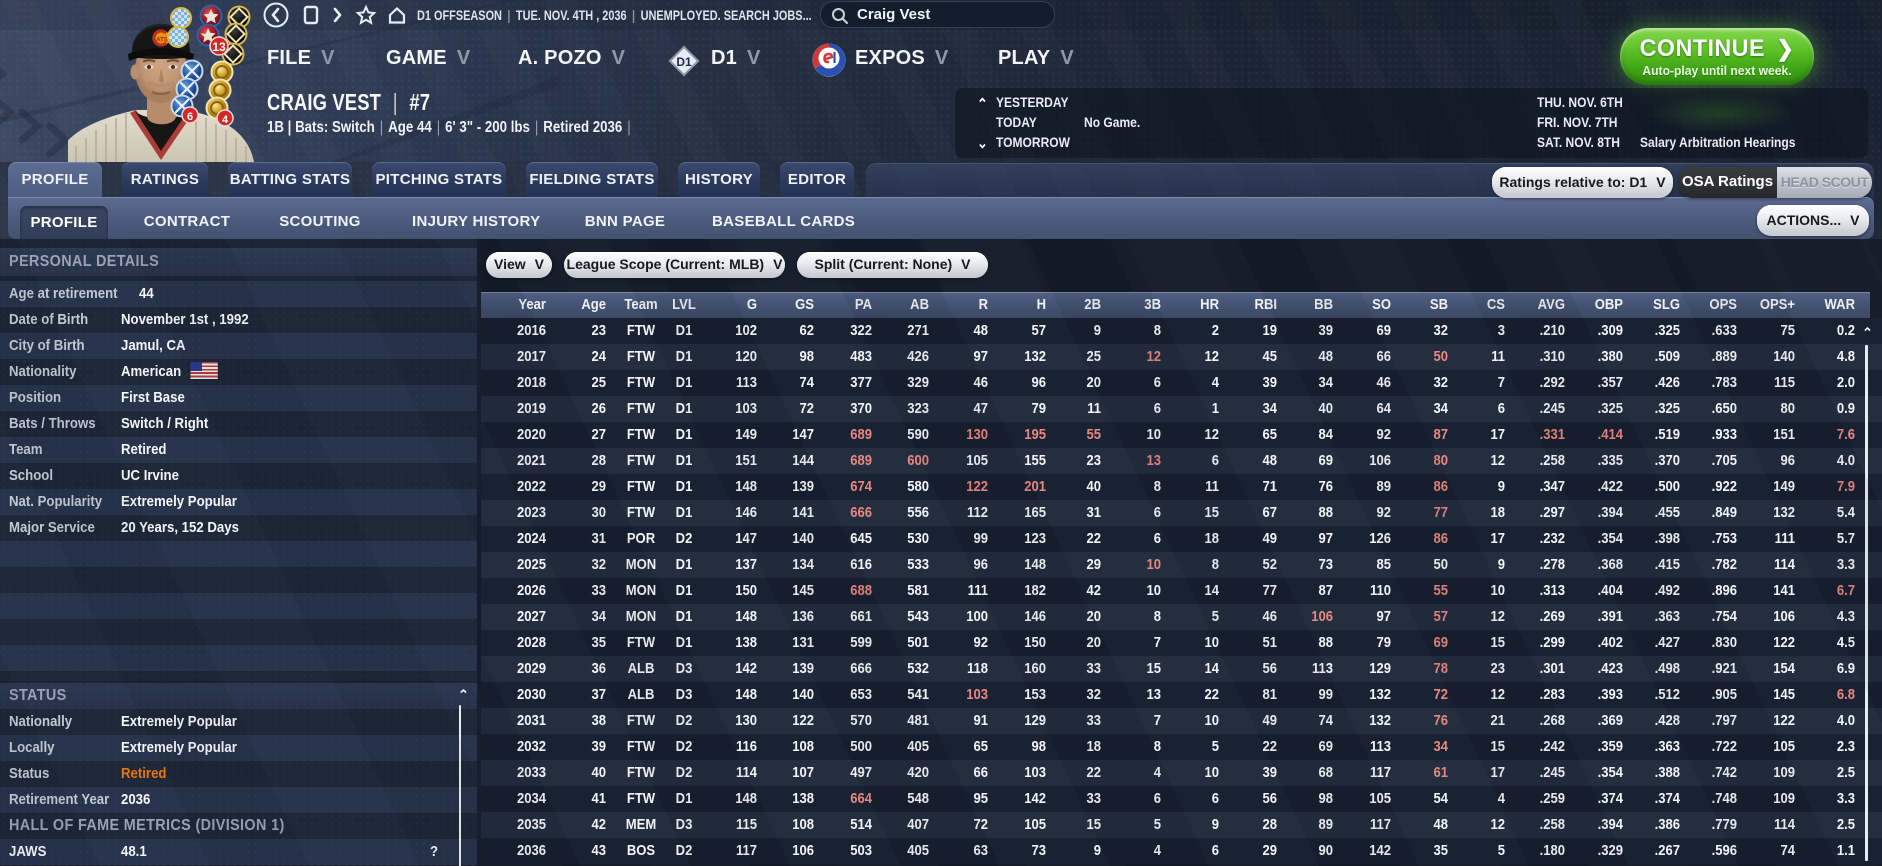 The width and height of the screenshot is (1882, 866). I want to click on svg-text: 6, so click(190, 117).